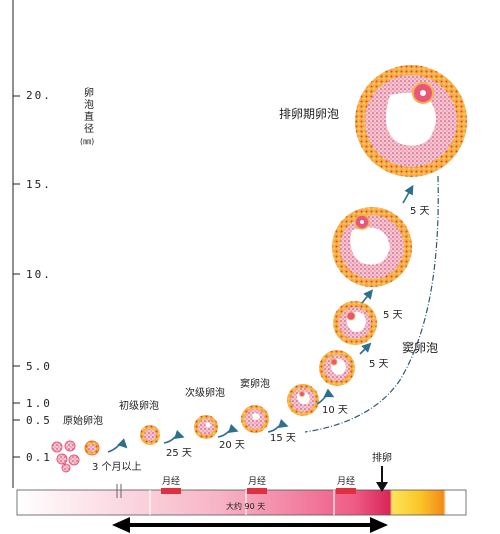 The height and width of the screenshot is (534, 500). What do you see at coordinates (179, 453) in the screenshot?
I see `interval-primary: 25 天` at bounding box center [179, 453].